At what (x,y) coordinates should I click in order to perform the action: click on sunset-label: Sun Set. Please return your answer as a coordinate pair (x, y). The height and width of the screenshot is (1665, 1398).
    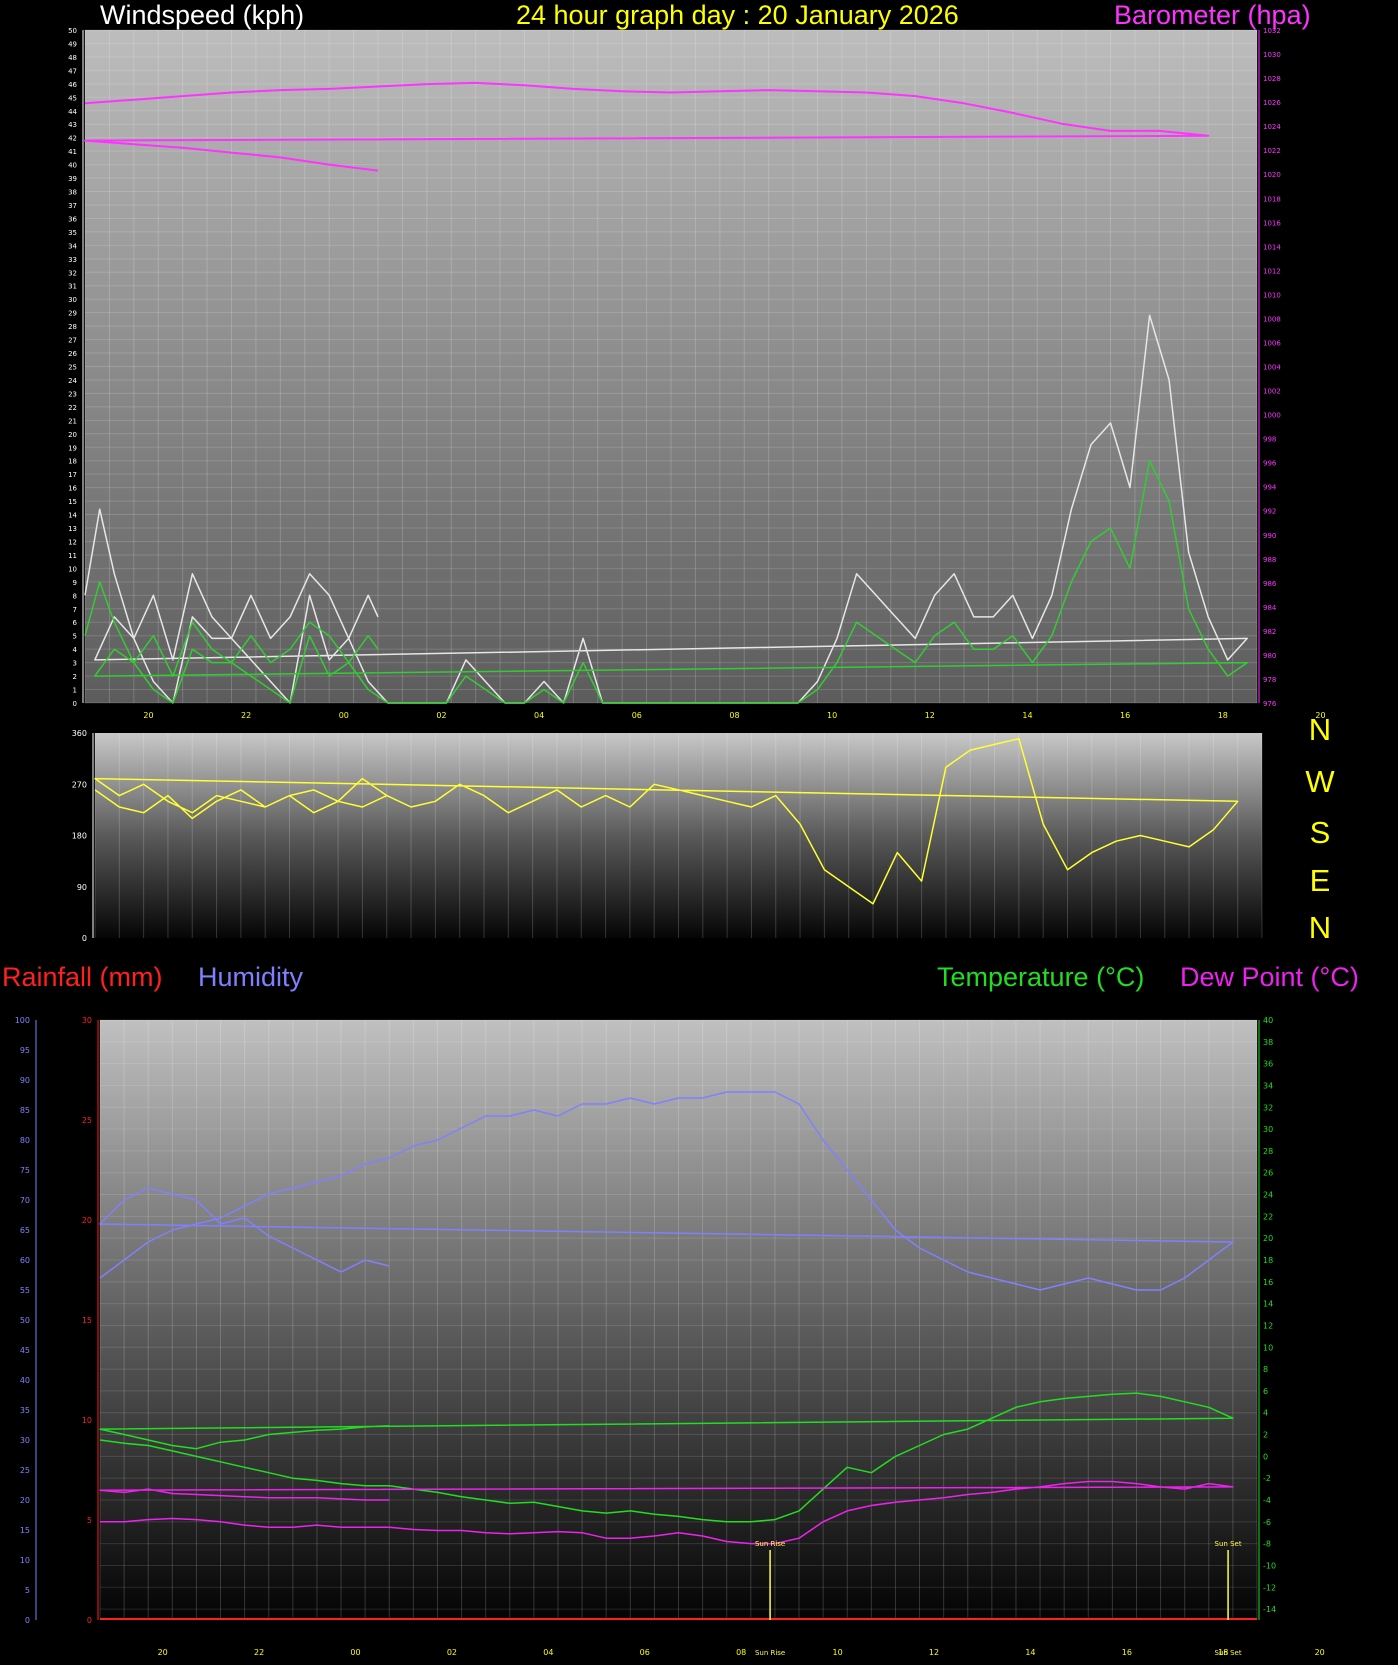
    Looking at the image, I should click on (1228, 1544).